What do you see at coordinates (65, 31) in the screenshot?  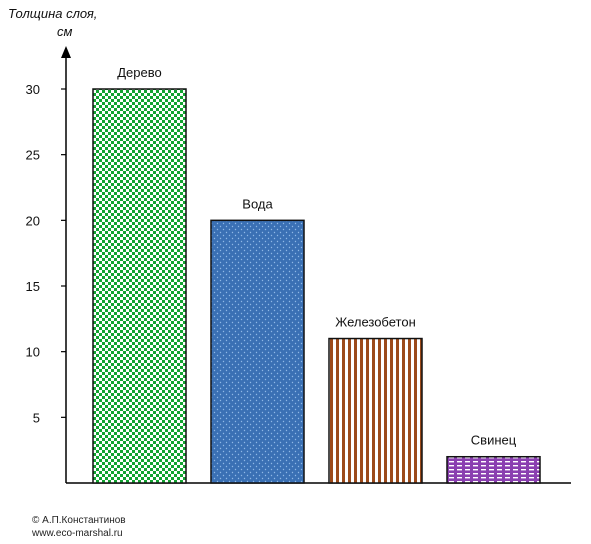 I see `y-axis-label-line2: см` at bounding box center [65, 31].